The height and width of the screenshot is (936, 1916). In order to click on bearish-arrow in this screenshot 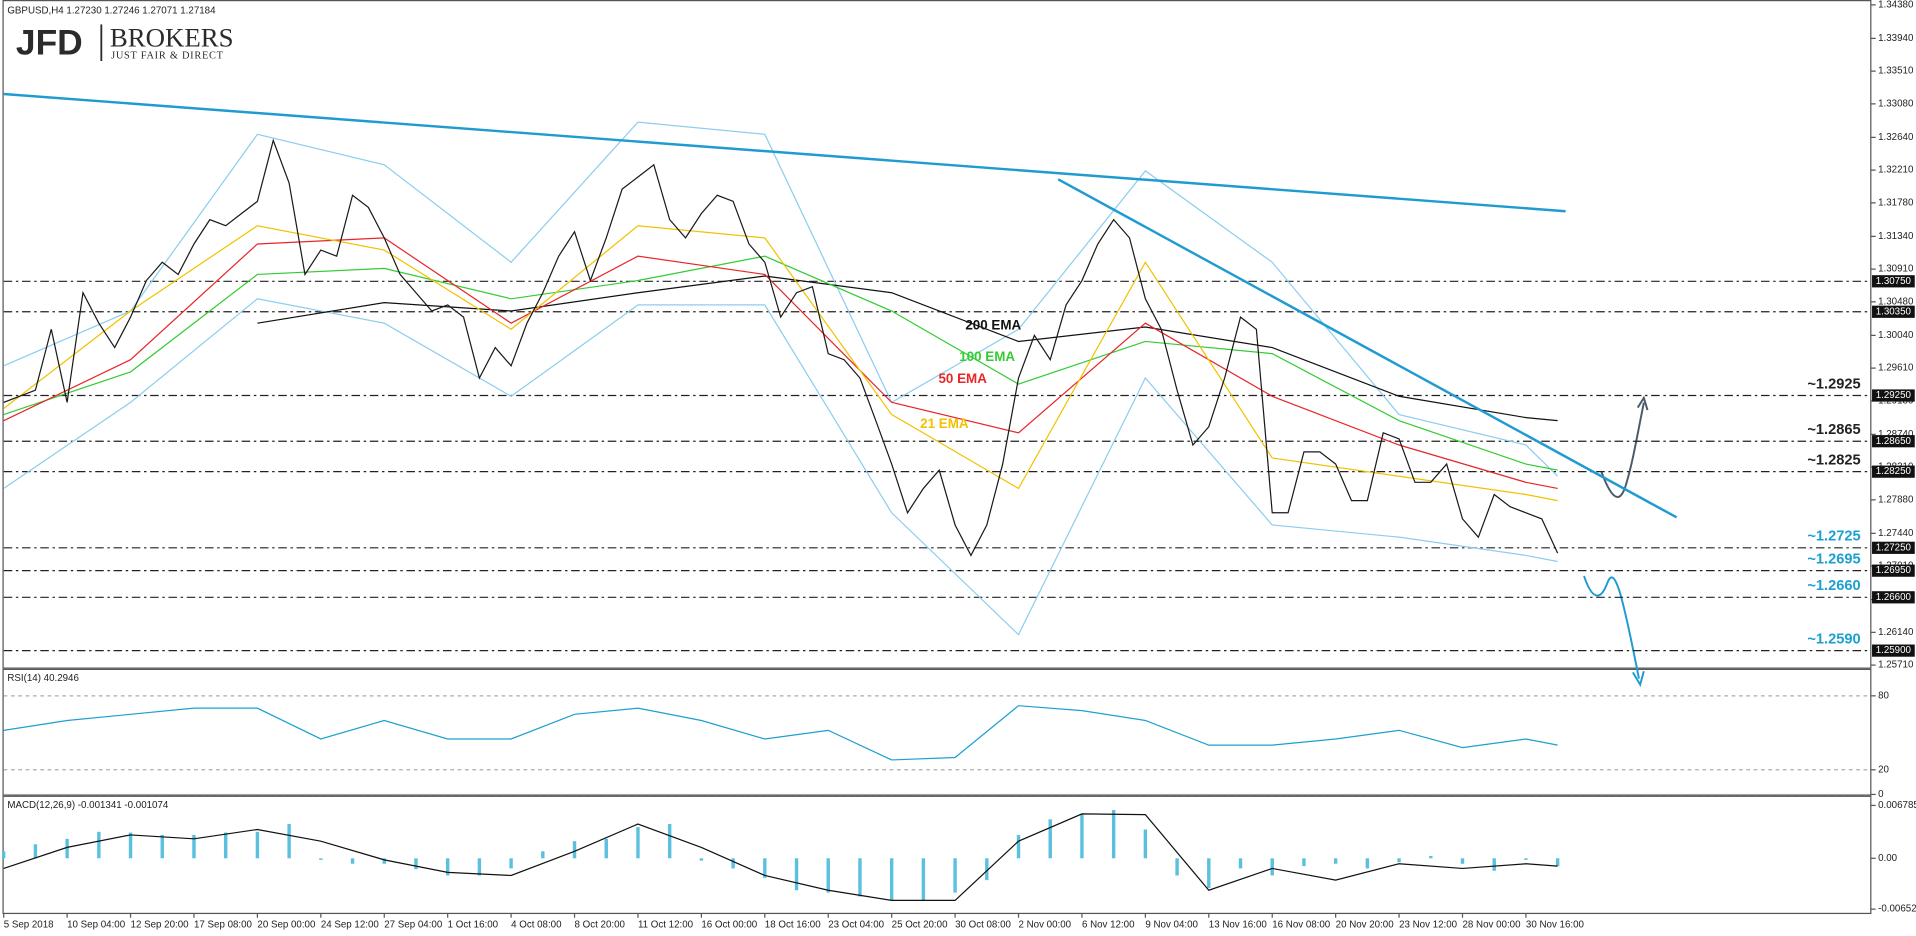, I will do `click(1611, 627)`.